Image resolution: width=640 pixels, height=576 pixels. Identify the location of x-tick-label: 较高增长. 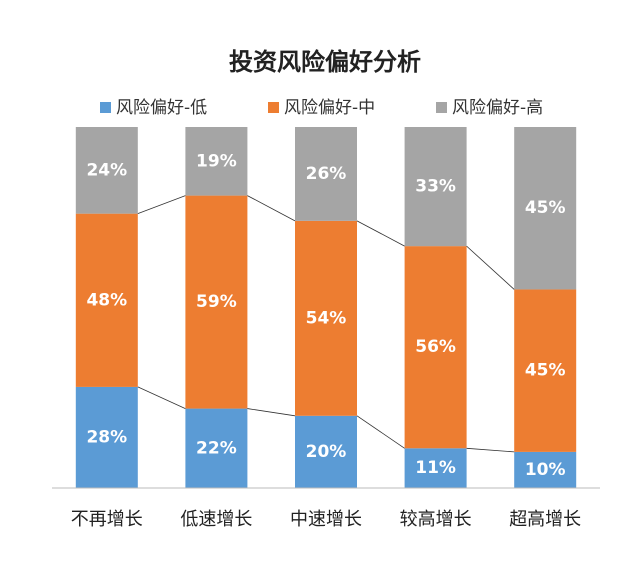
(436, 519).